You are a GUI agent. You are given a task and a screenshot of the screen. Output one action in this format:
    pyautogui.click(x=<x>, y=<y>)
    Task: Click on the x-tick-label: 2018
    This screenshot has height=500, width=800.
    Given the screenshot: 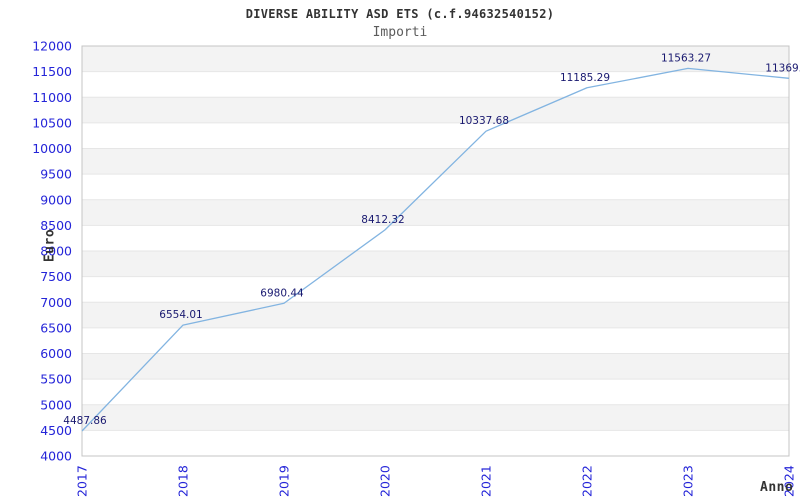 What is the action you would take?
    pyautogui.click(x=183, y=481)
    